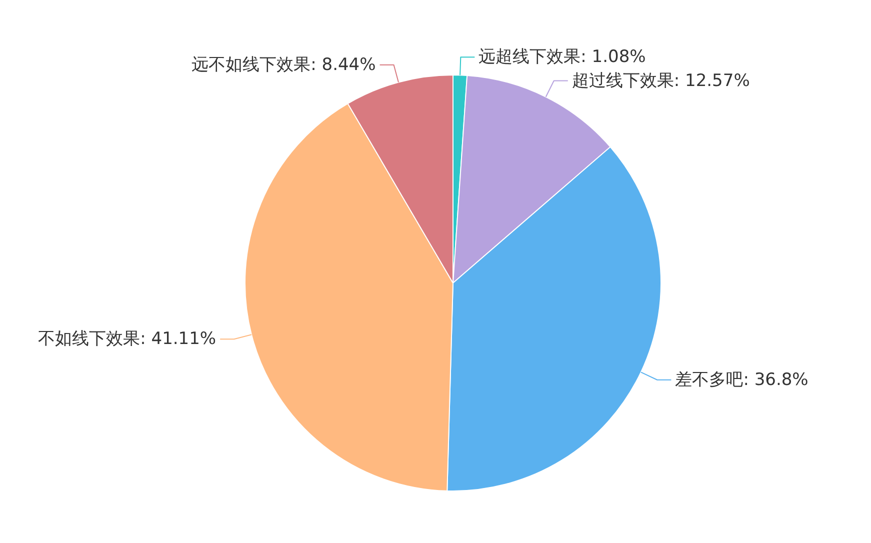 The width and height of the screenshot is (871, 543). Describe the element at coordinates (661, 80) in the screenshot. I see `slice-label: 超过线下效果: 12.57%` at that location.